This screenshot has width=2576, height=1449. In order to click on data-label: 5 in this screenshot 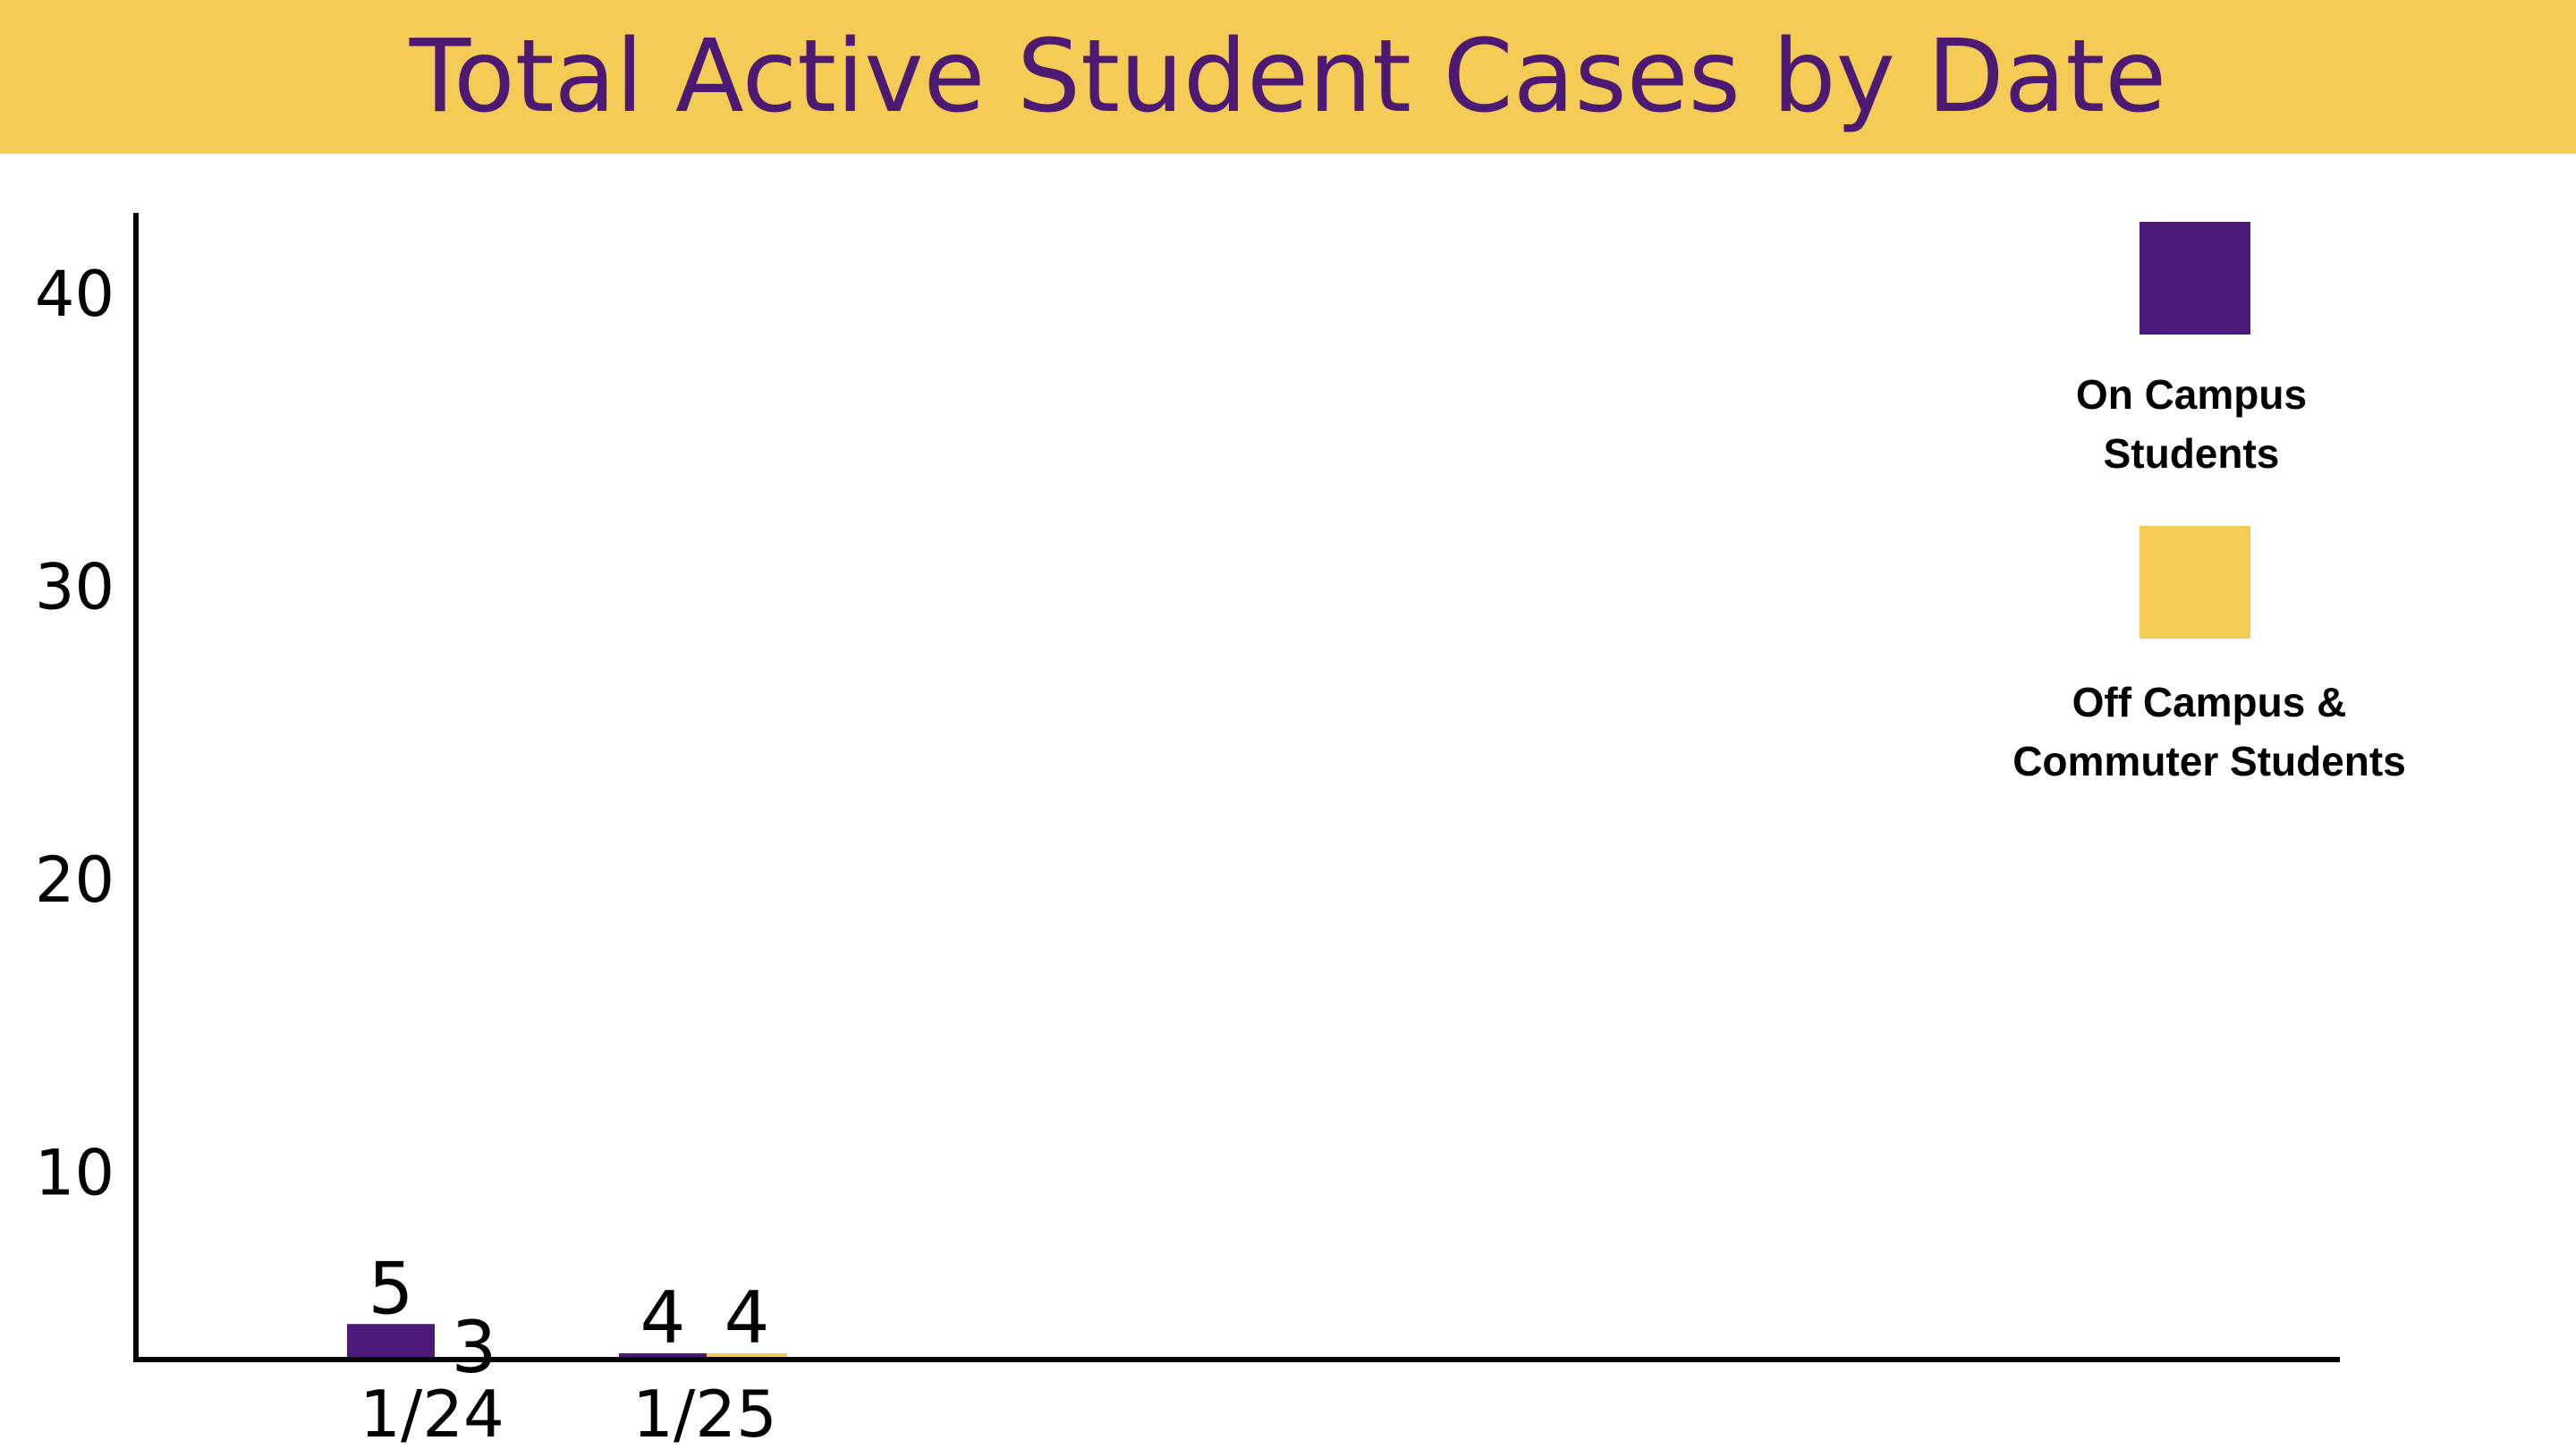, I will do `click(391, 1288)`.